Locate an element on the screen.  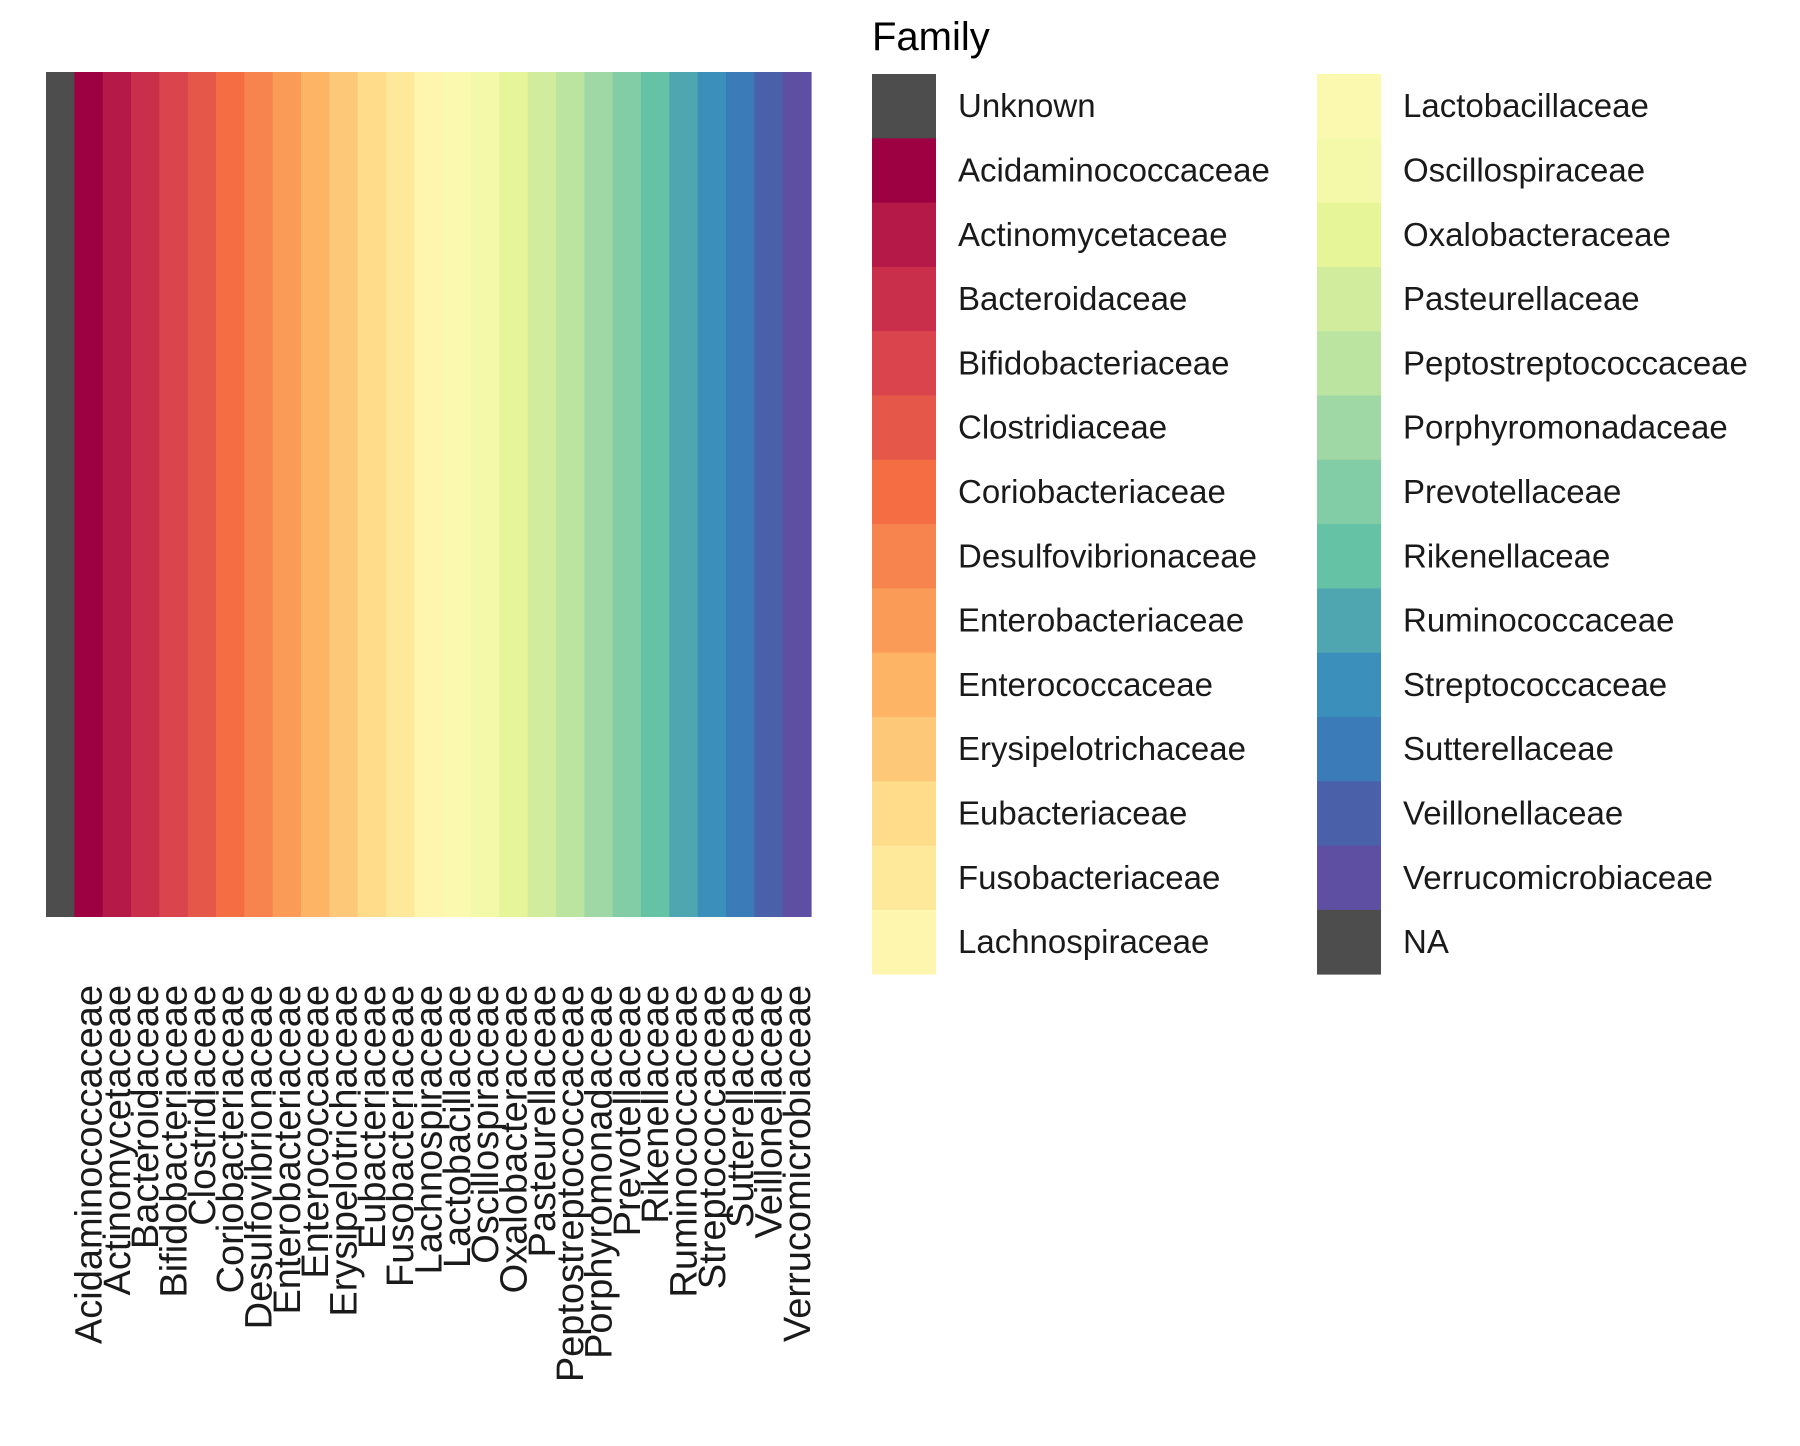
x-tick-label: Pasteurellaceae is located at coordinates (543, 1121).